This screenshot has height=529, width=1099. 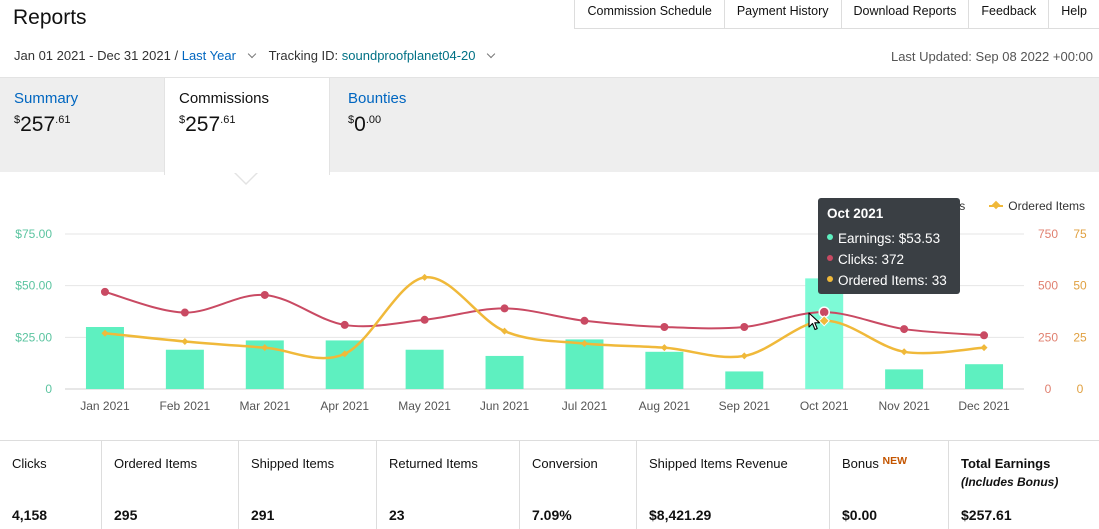 I want to click on stat-value: 291, so click(x=263, y=515).